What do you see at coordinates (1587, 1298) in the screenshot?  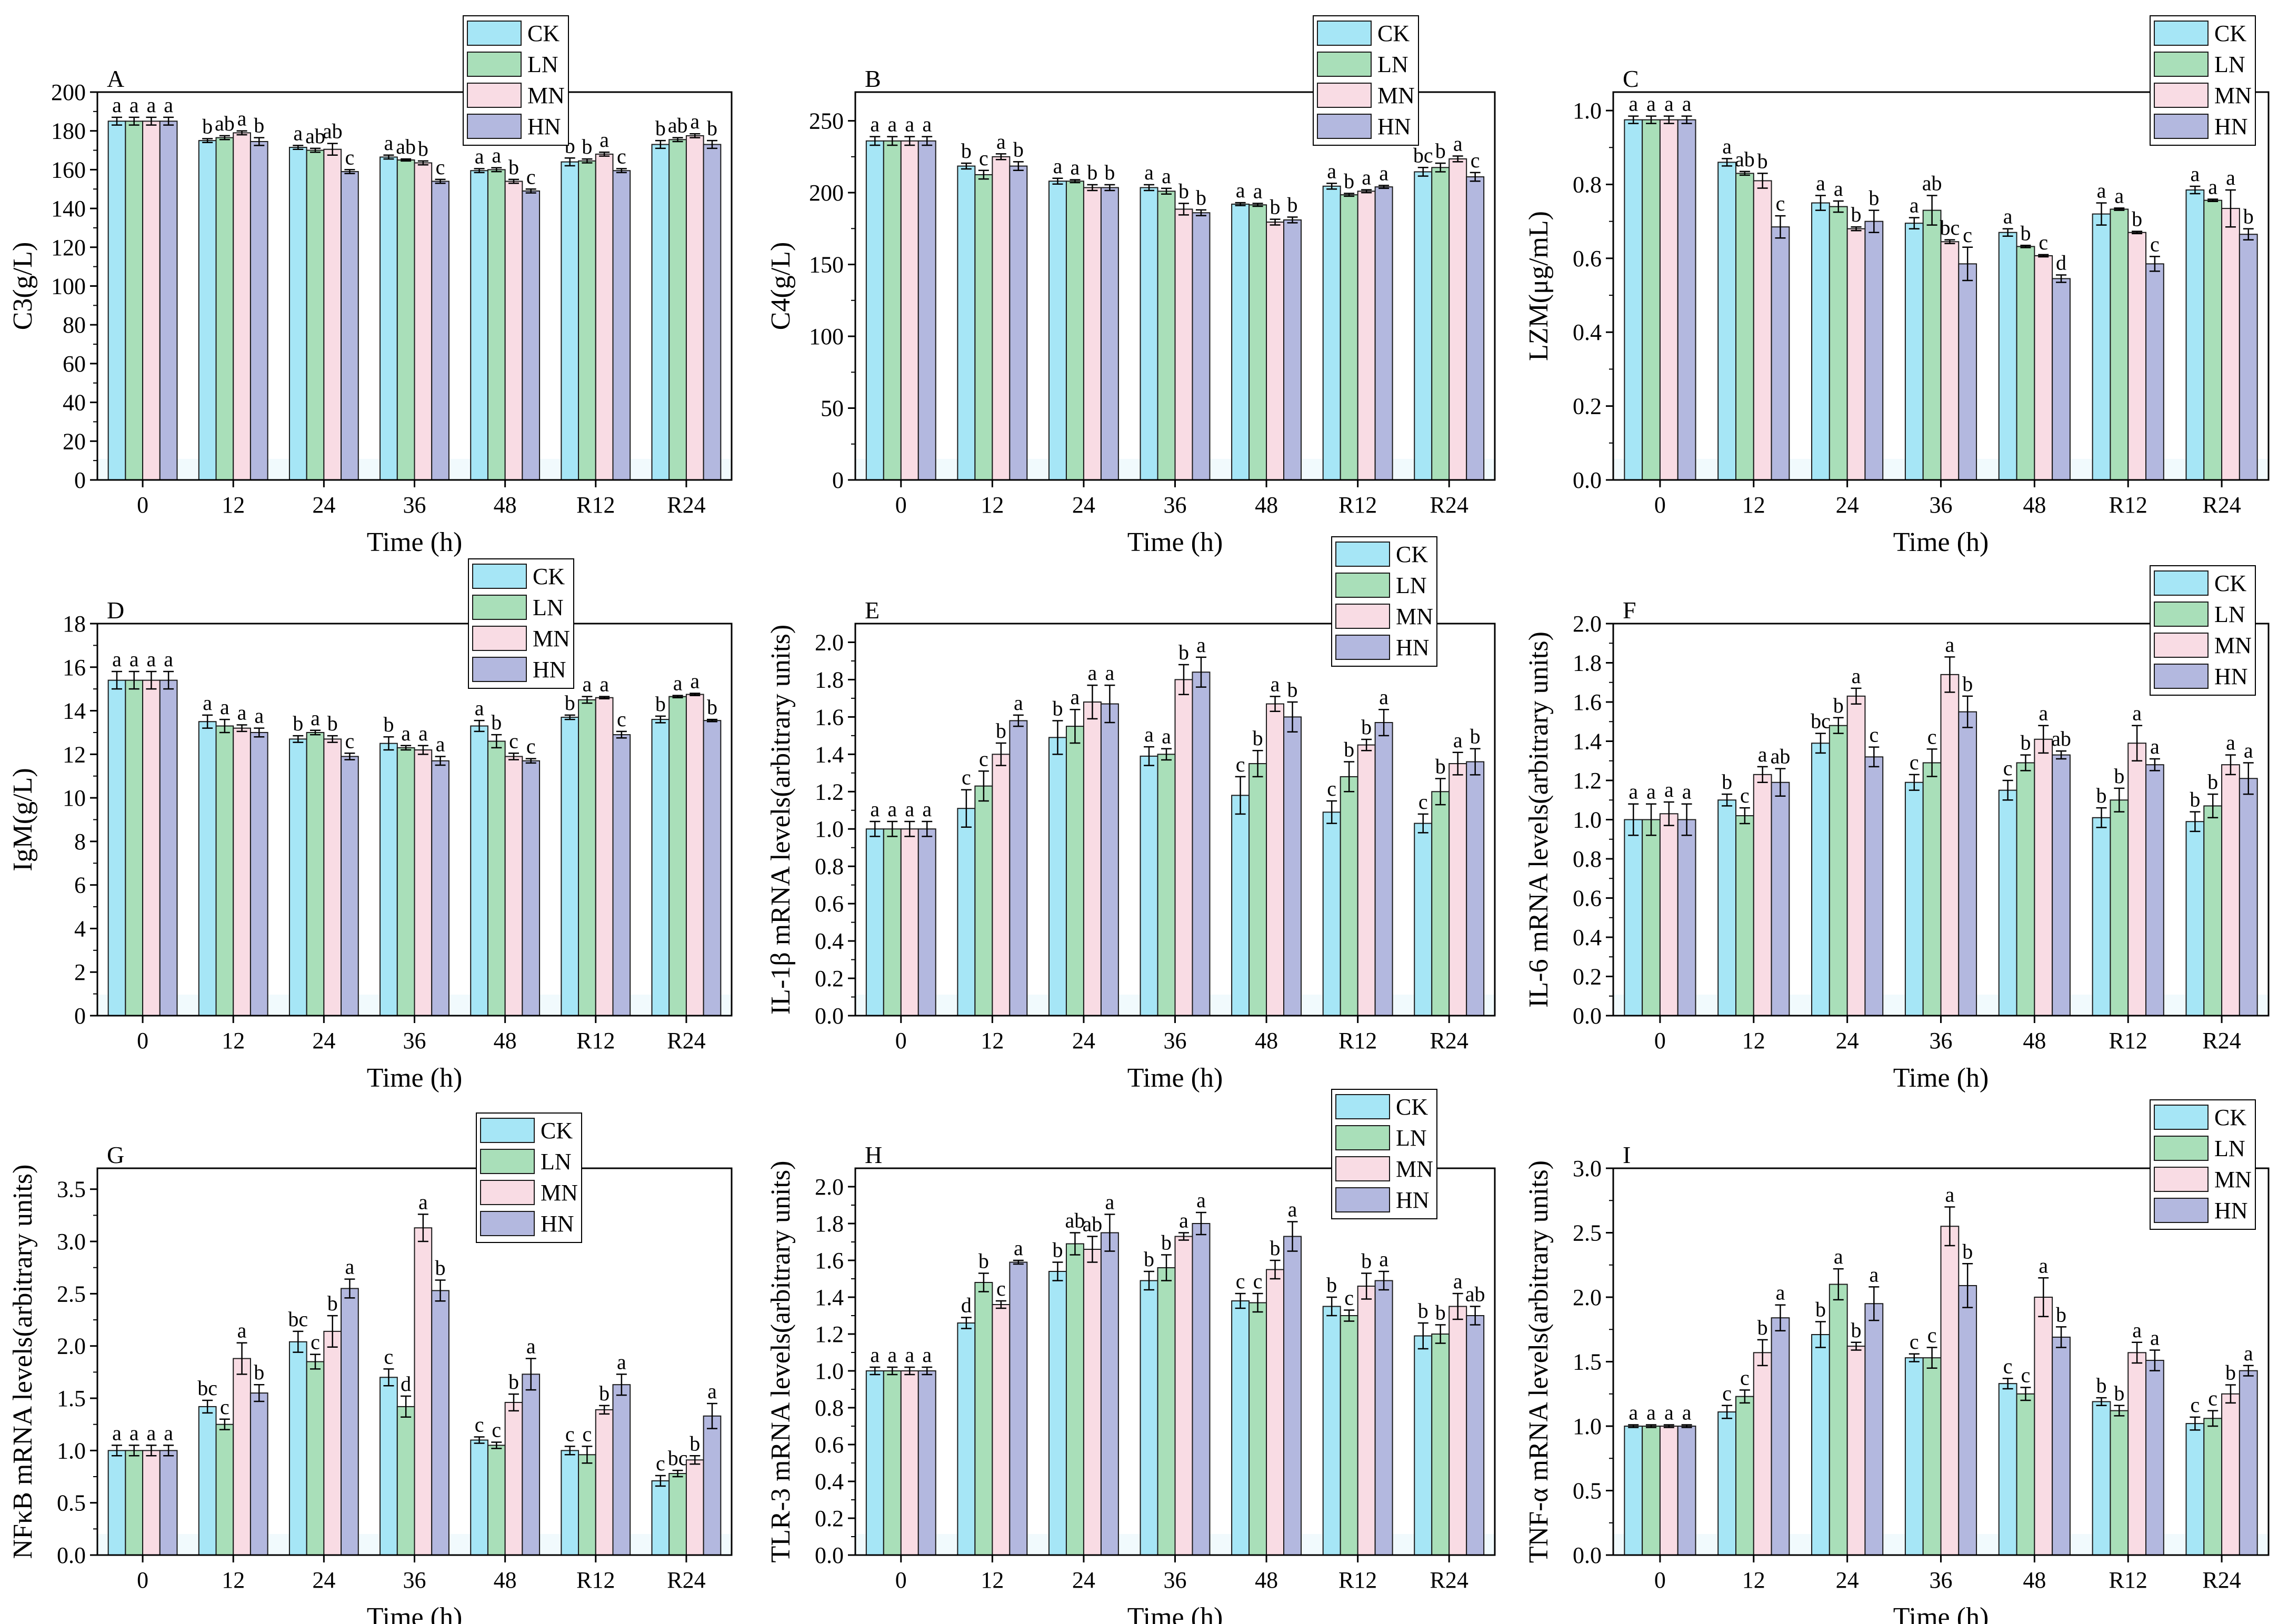 I see `y-tick-label: 2.0` at bounding box center [1587, 1298].